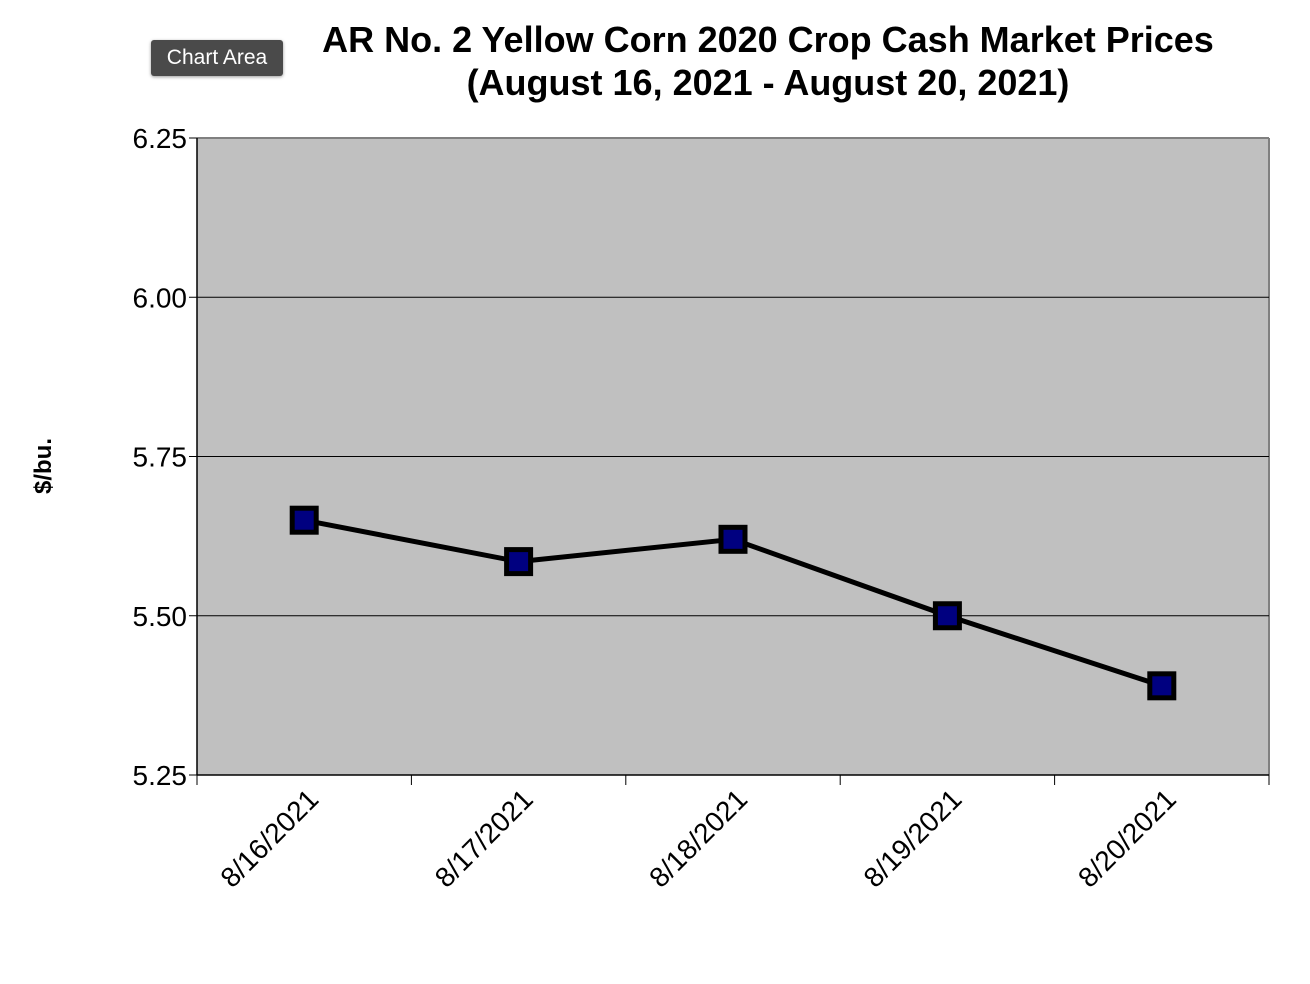 The image size is (1310, 984). What do you see at coordinates (768, 82) in the screenshot?
I see `chart-title-line2: (August 16, 2021 - August 20, 2021)` at bounding box center [768, 82].